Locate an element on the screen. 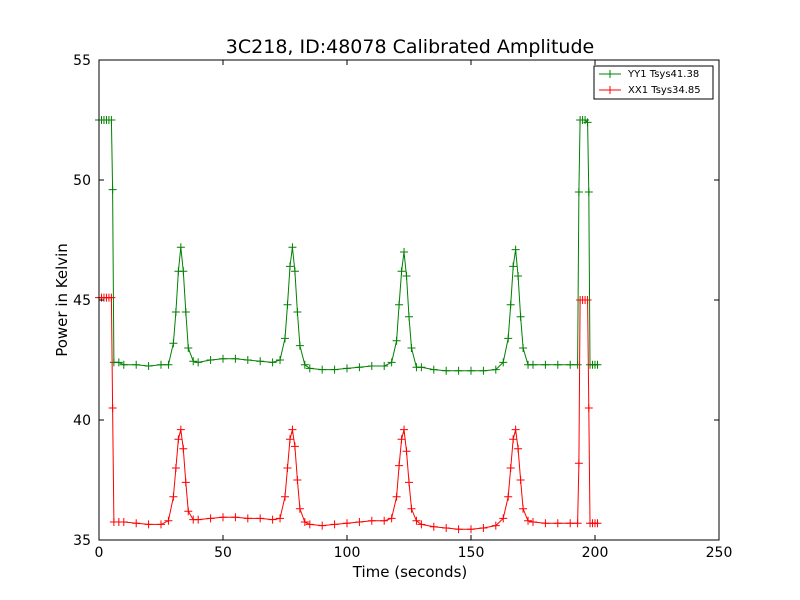 This screenshot has height=600, width=800. x-tick-label: 200 is located at coordinates (595, 553).